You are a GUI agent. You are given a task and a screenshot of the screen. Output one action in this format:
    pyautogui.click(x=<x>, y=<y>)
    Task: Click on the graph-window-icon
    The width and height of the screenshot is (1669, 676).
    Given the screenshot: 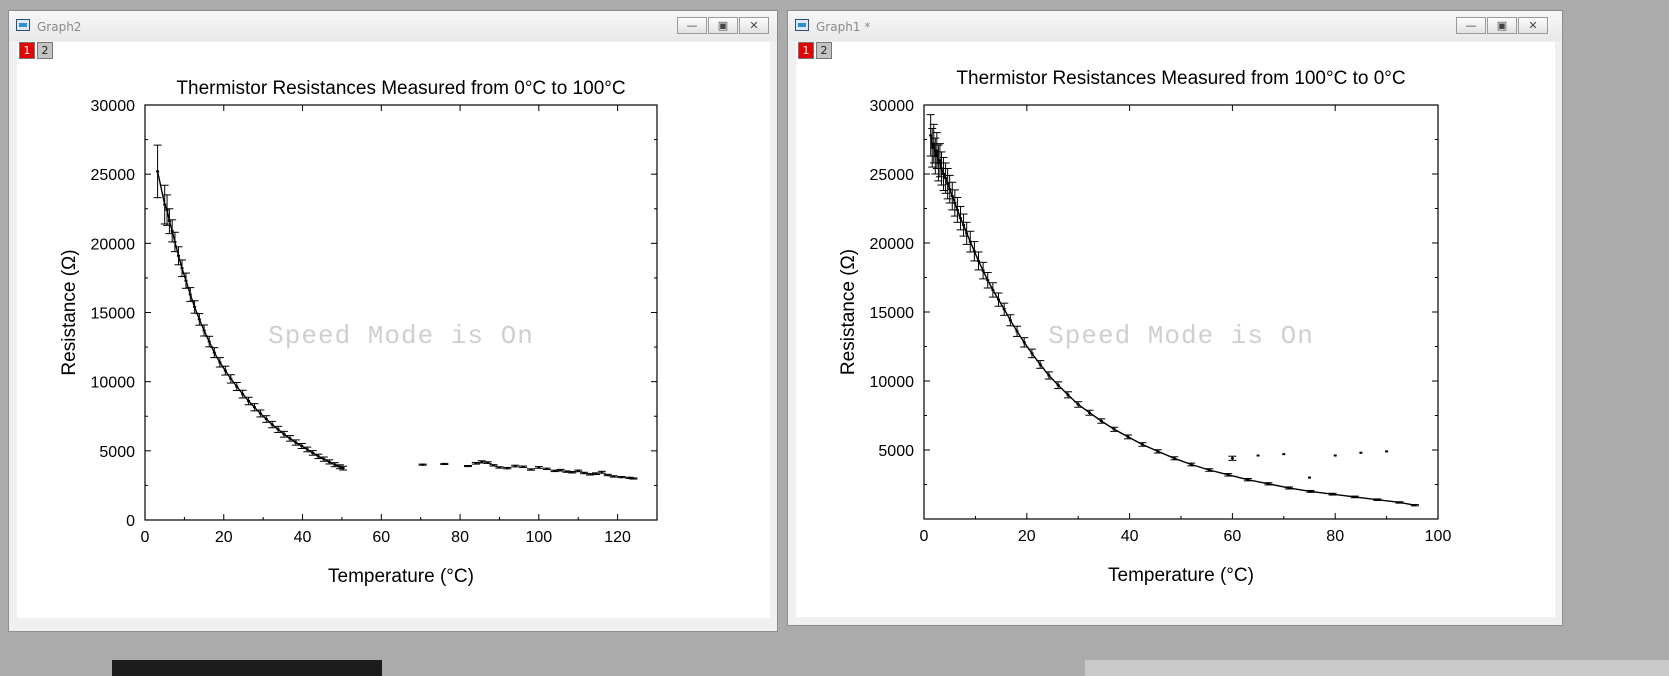 What is the action you would take?
    pyautogui.click(x=23, y=25)
    